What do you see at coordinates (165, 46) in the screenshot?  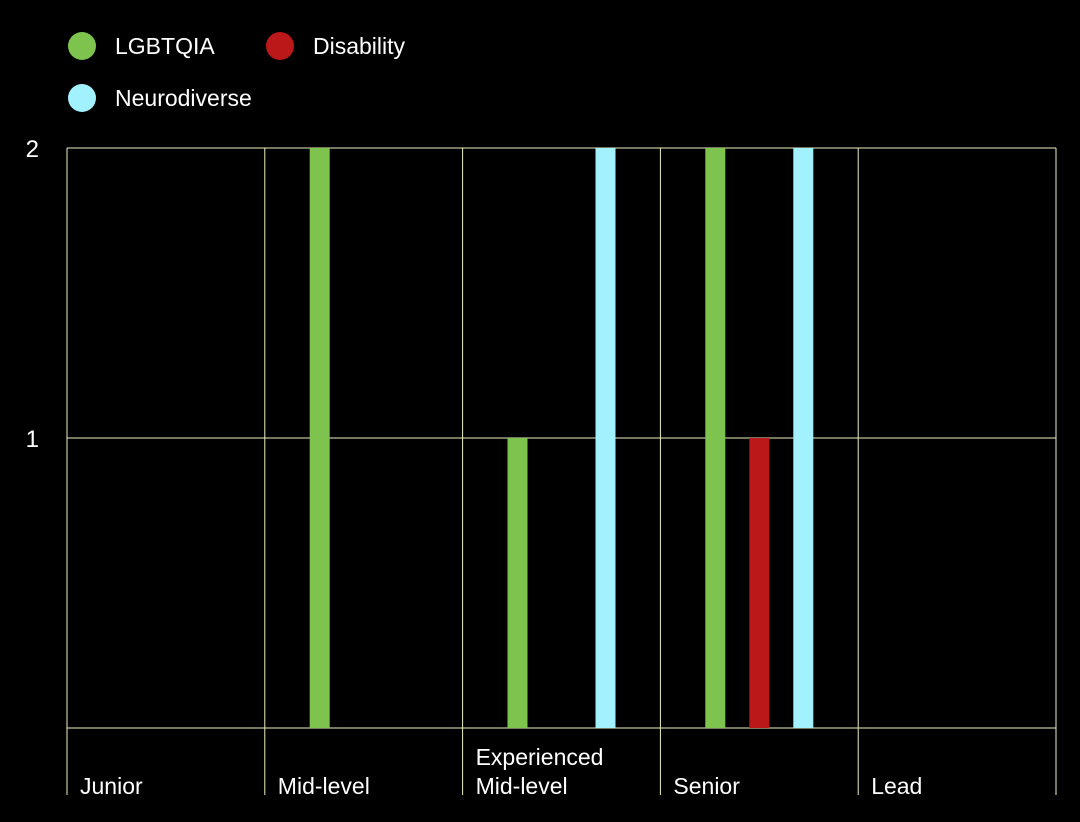 I see `legend-label-lgbtqia: LGBTQIA` at bounding box center [165, 46].